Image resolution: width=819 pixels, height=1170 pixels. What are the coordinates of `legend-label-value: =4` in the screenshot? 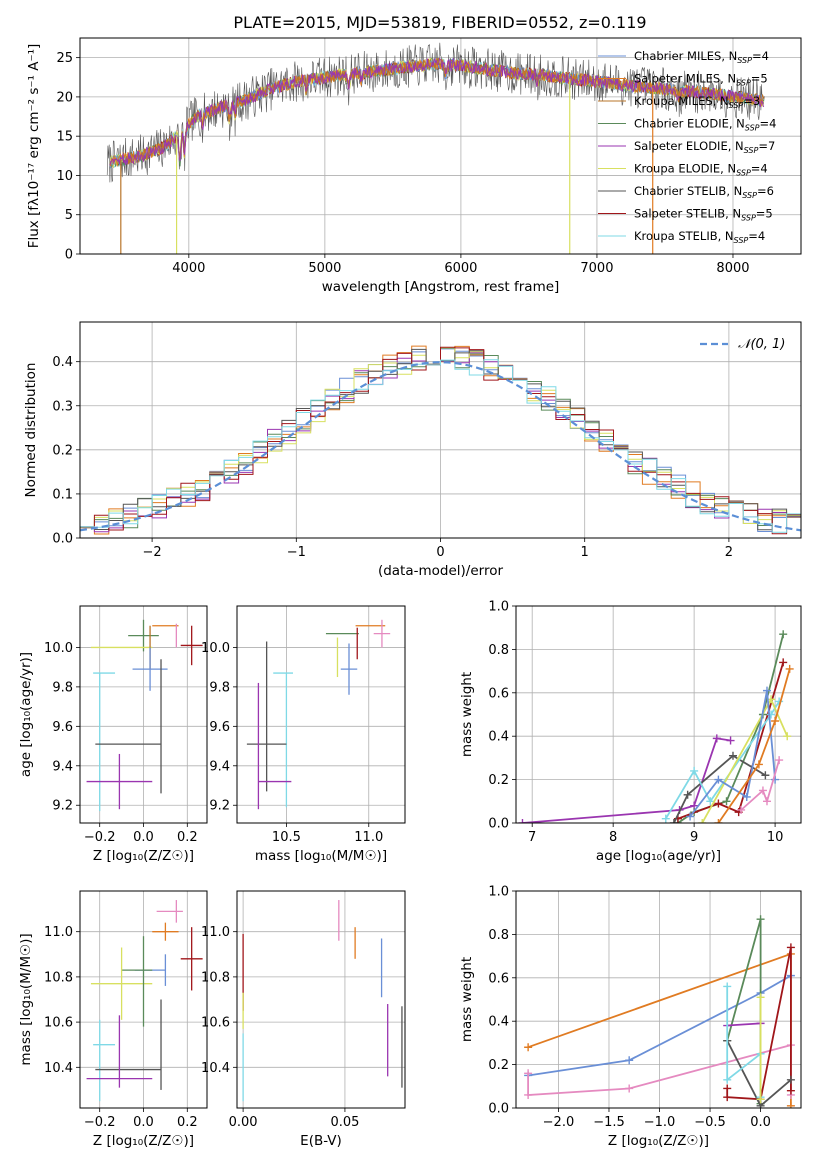 It's located at (768, 124).